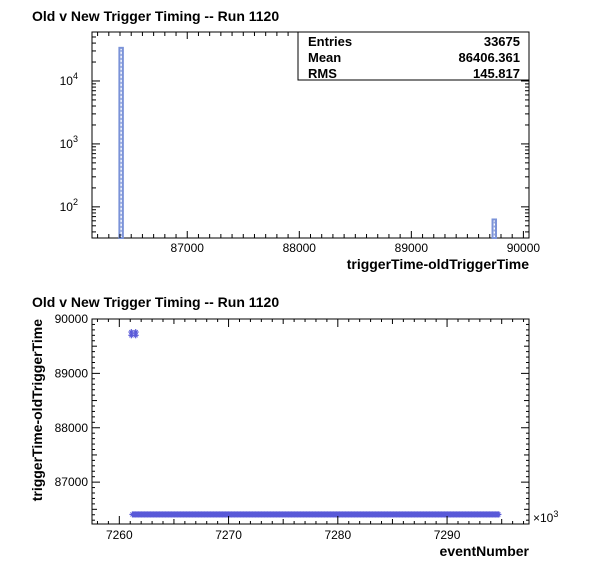 The width and height of the screenshot is (596, 577). I want to click on scatter-x-tick-label: 7270, so click(228, 535).